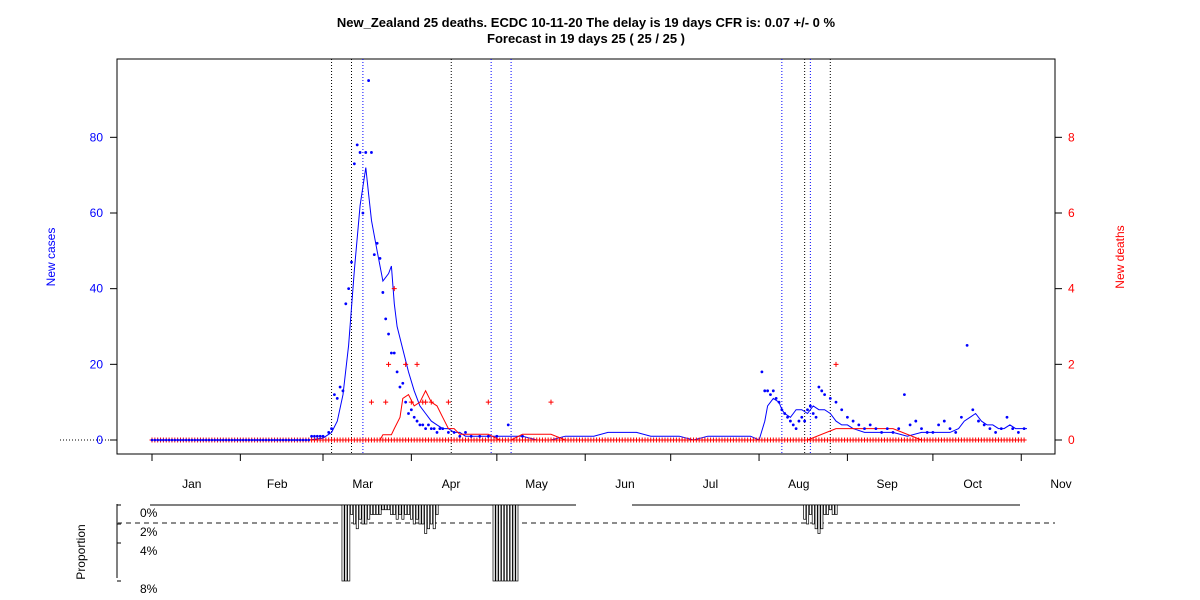 This screenshot has width=1200, height=600. I want to click on x-tick-label: Jun, so click(624, 484).